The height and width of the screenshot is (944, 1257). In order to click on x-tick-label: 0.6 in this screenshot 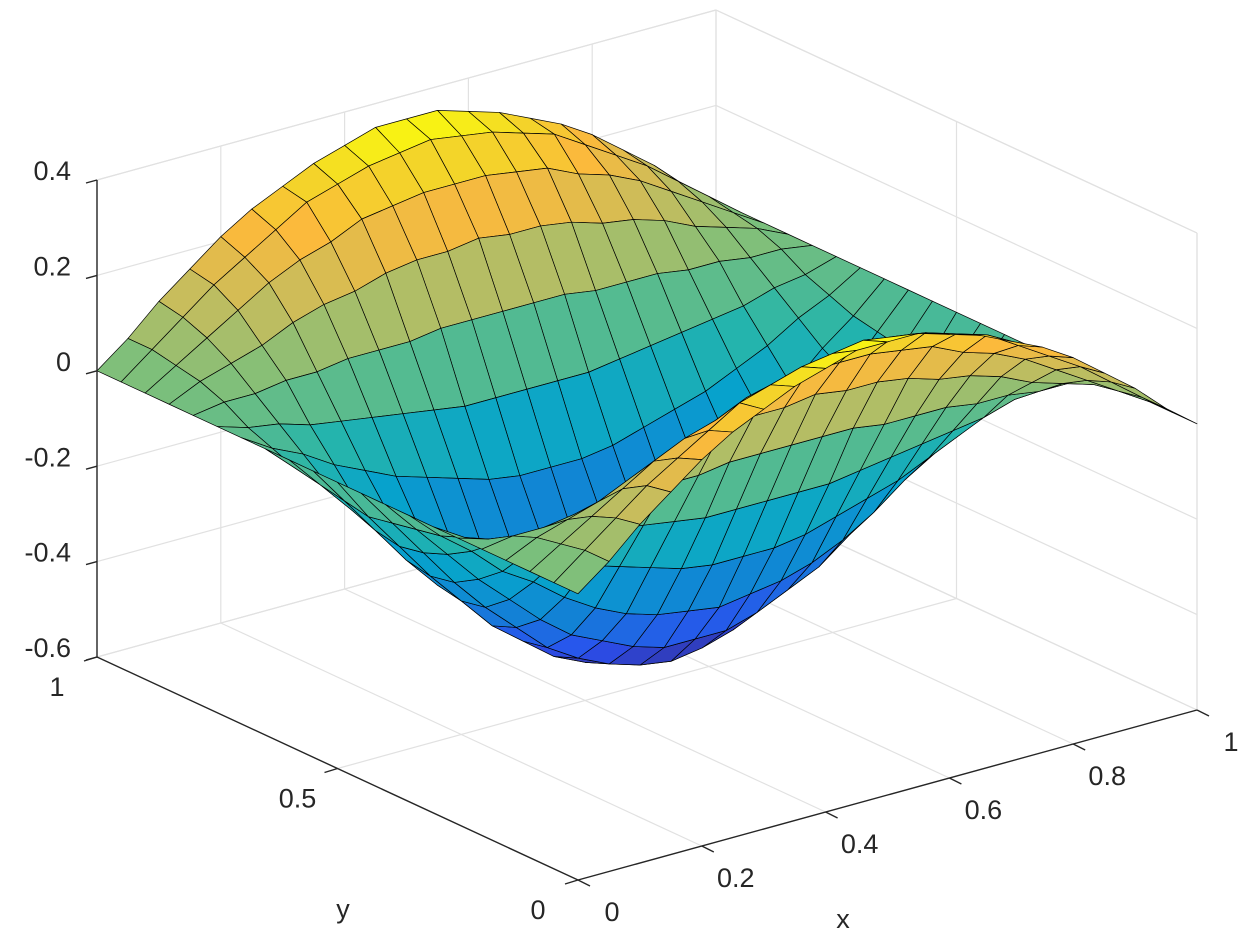, I will do `click(984, 810)`.